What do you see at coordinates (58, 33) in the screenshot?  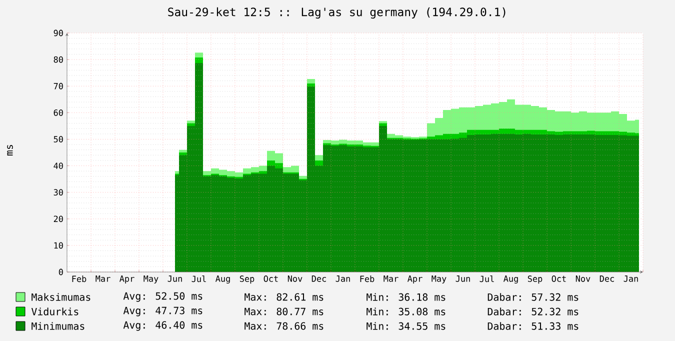 I see `y-tick-label: 90` at bounding box center [58, 33].